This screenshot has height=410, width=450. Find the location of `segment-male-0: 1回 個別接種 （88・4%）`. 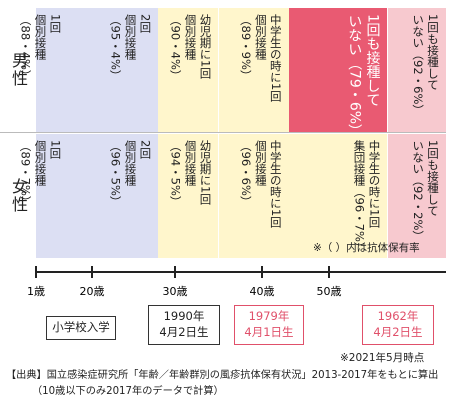

segment-male-0: 1回 個別接種 （88・4%） is located at coordinates (44, 70).